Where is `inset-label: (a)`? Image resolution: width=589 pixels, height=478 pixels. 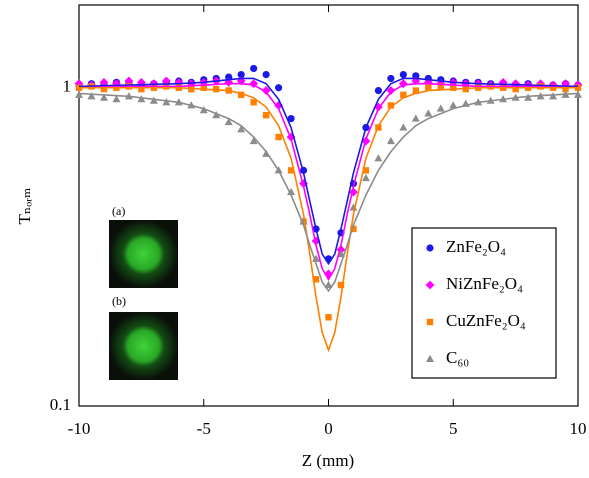
inset-label: (a) is located at coordinates (118, 211).